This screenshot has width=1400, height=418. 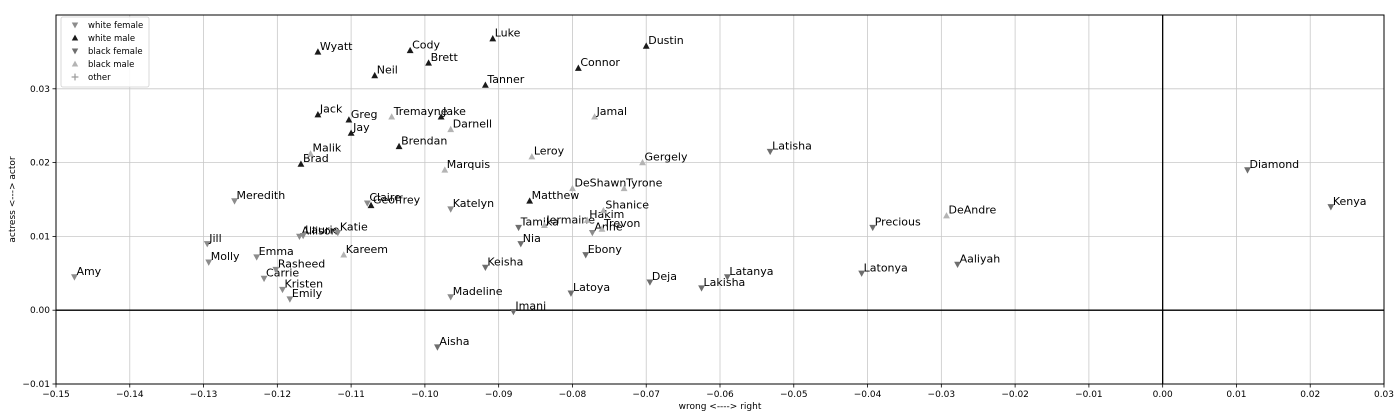 What do you see at coordinates (276, 251) in the screenshot?
I see `point-label: Emma` at bounding box center [276, 251].